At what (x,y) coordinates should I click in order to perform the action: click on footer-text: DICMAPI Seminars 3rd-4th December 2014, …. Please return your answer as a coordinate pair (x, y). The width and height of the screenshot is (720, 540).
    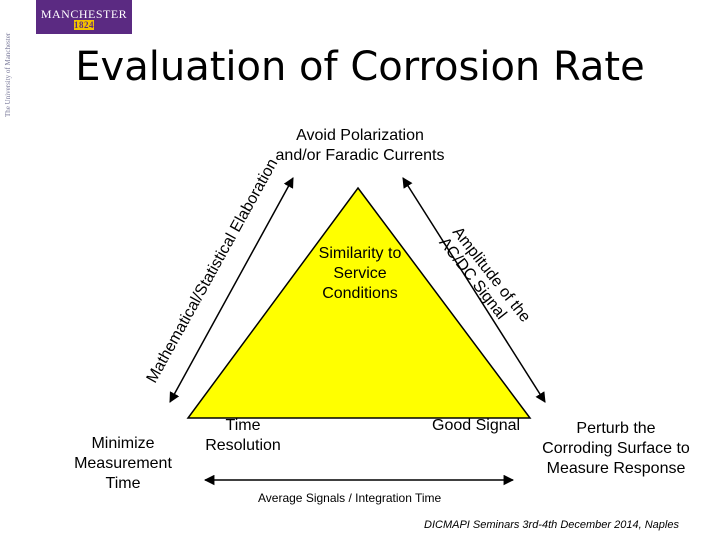
    Looking at the image, I should click on (551, 525).